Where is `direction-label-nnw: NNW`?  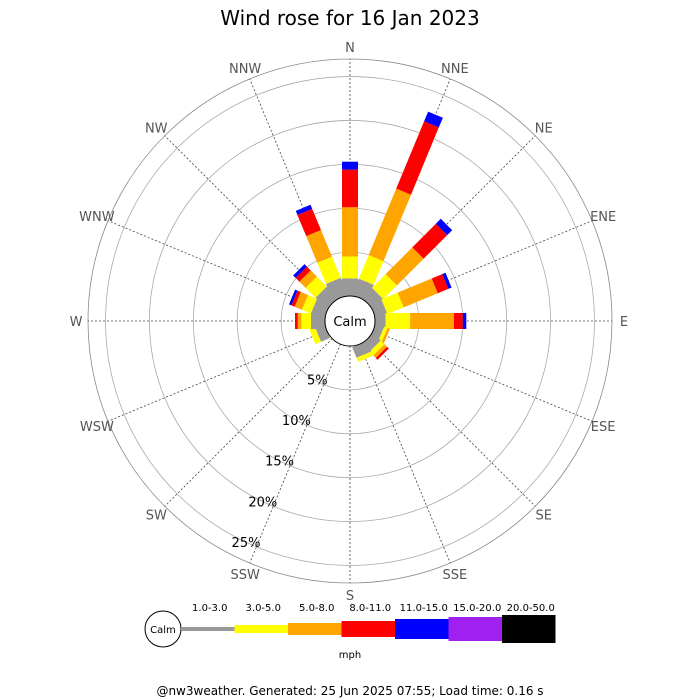 direction-label-nnw: NNW is located at coordinates (245, 69).